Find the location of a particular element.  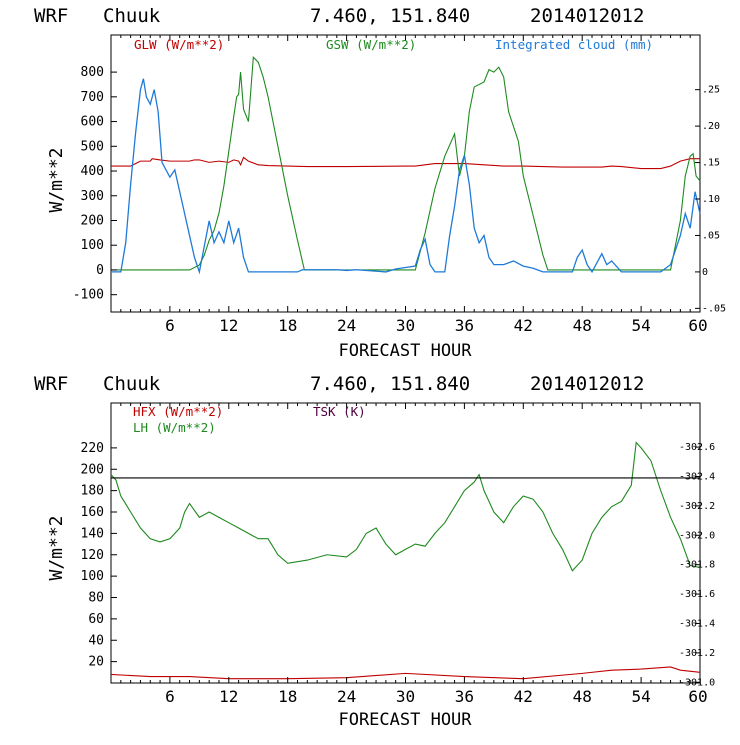

series-hfx-line is located at coordinates (405, 673).